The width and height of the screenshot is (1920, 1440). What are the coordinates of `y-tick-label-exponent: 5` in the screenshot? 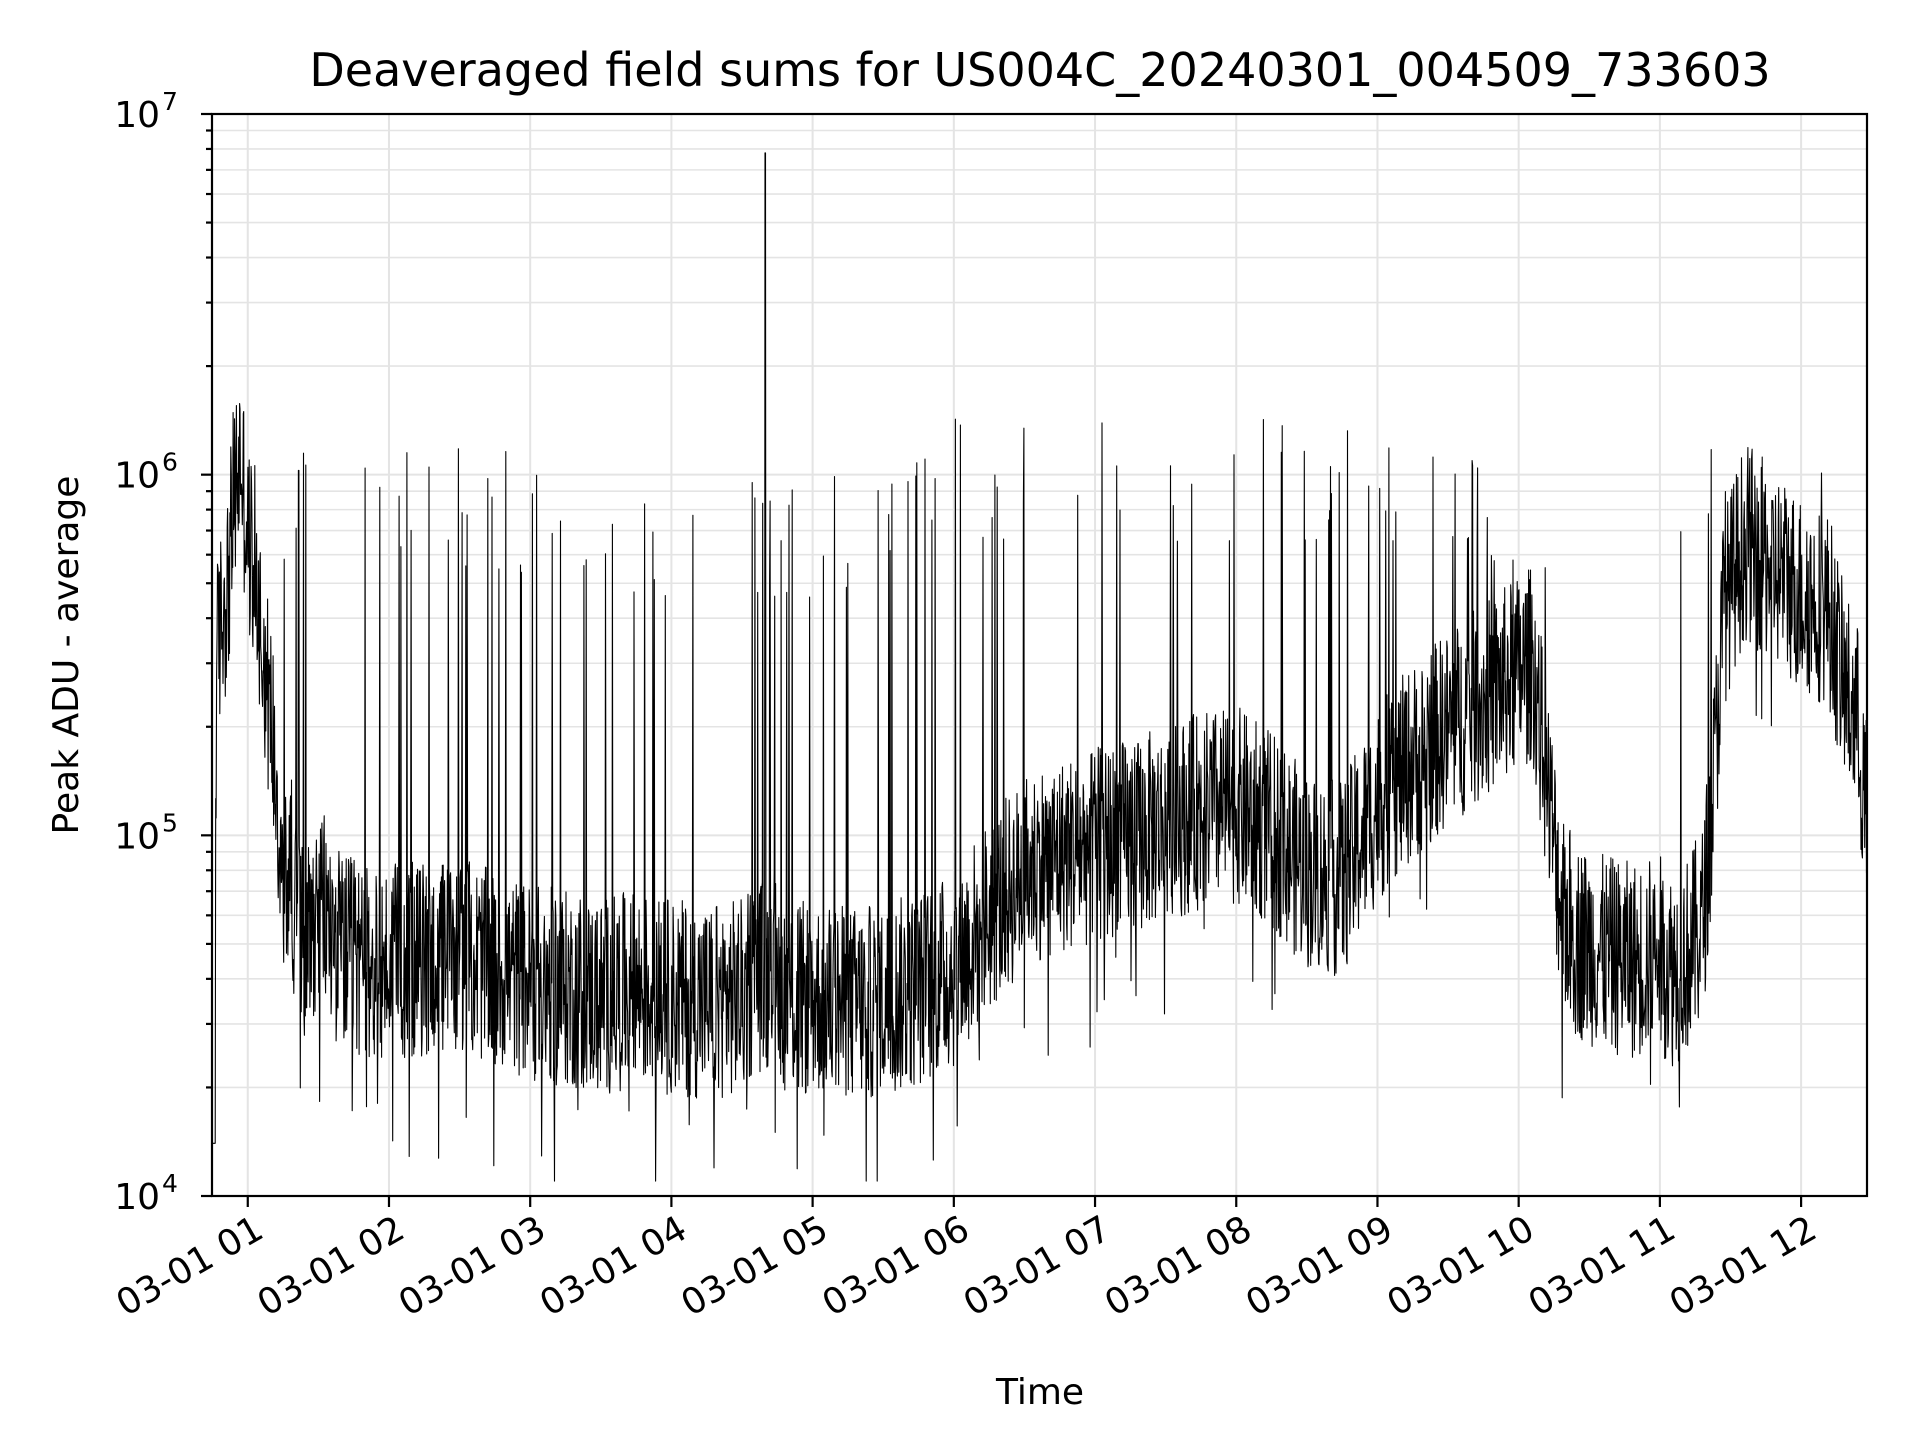 It's located at (170, 822).